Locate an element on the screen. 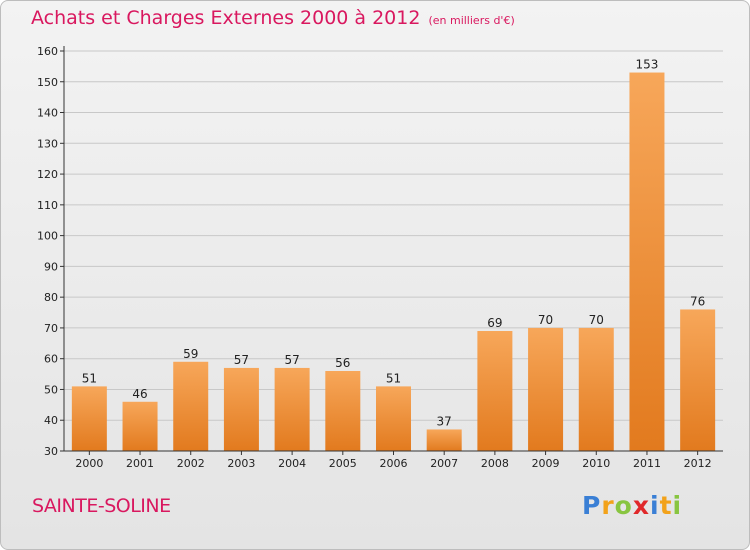  x-tick-label: 2007 is located at coordinates (444, 463).